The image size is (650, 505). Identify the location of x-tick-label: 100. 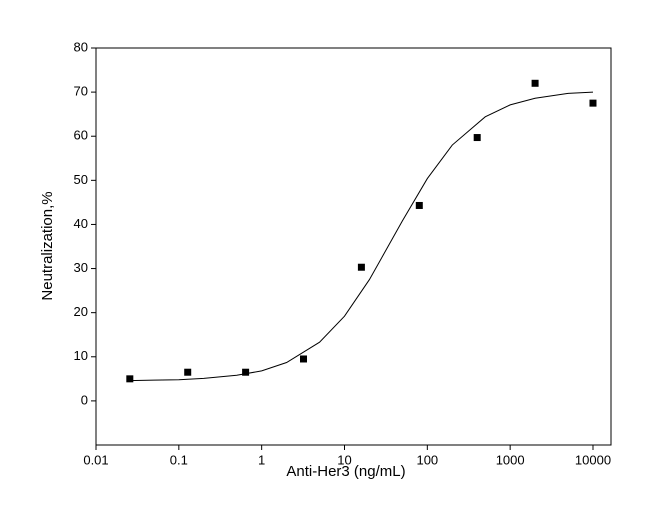
(427, 459).